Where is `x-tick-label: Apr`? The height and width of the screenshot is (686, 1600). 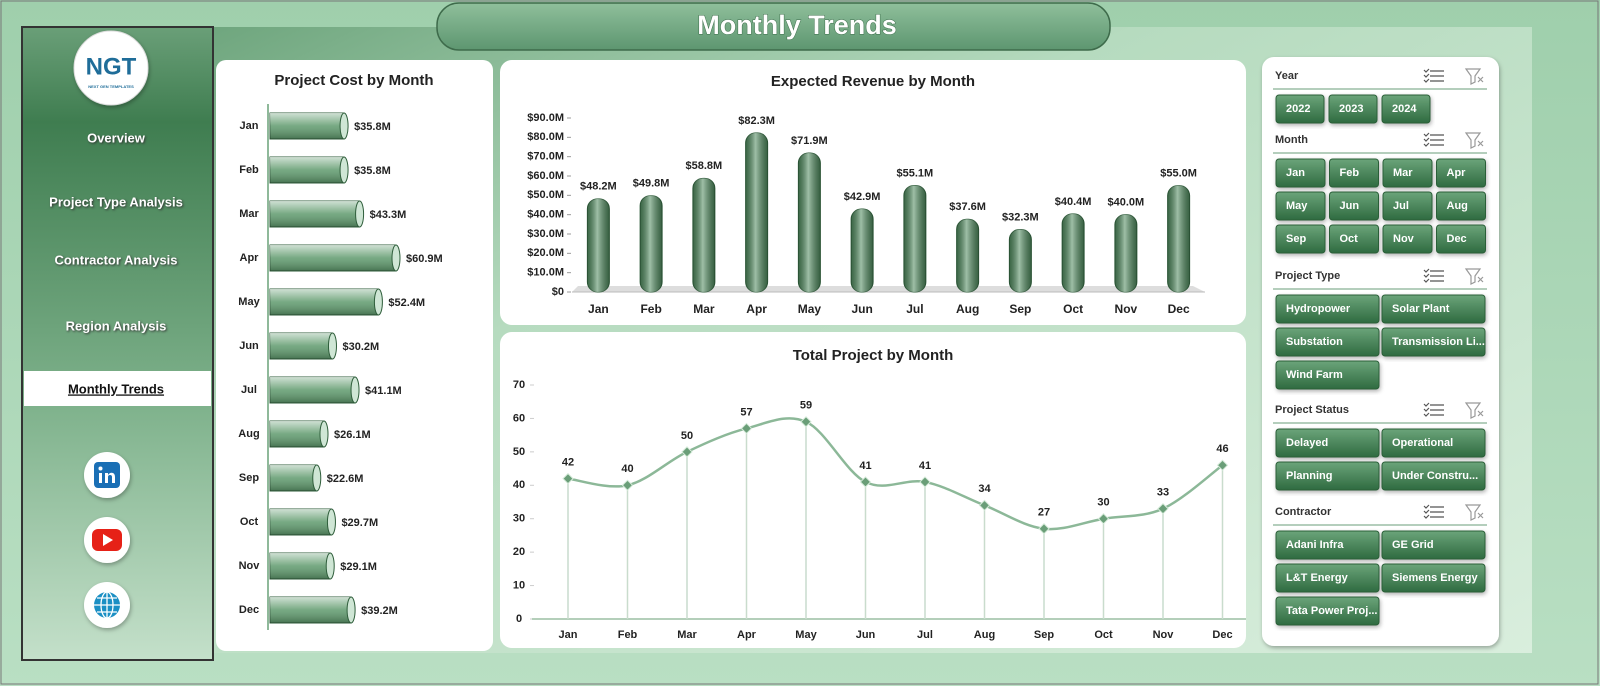 x-tick-label: Apr is located at coordinates (747, 635).